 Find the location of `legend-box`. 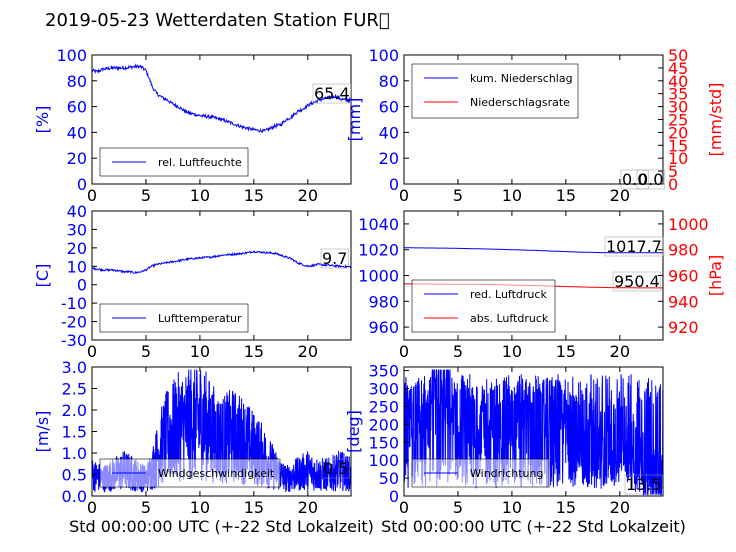

legend-box is located at coordinates (483, 306).